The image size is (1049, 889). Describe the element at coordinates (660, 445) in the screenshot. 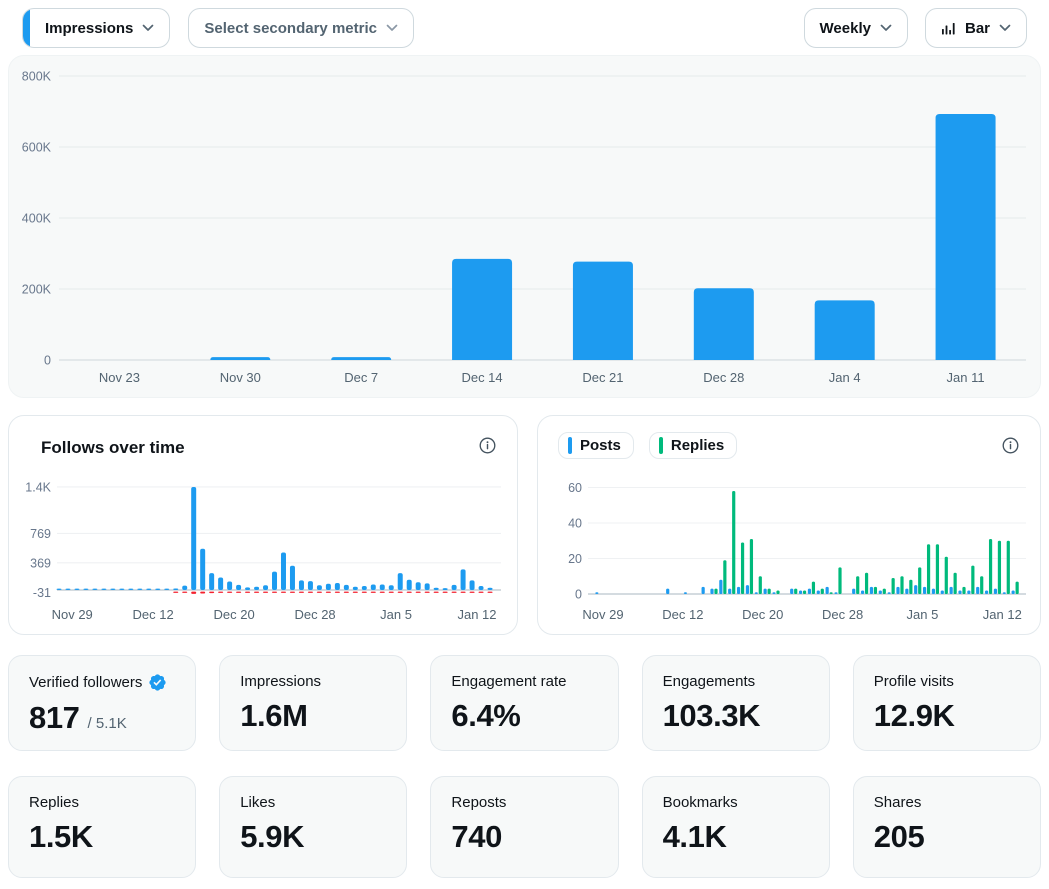

I see `replies-swatch` at that location.